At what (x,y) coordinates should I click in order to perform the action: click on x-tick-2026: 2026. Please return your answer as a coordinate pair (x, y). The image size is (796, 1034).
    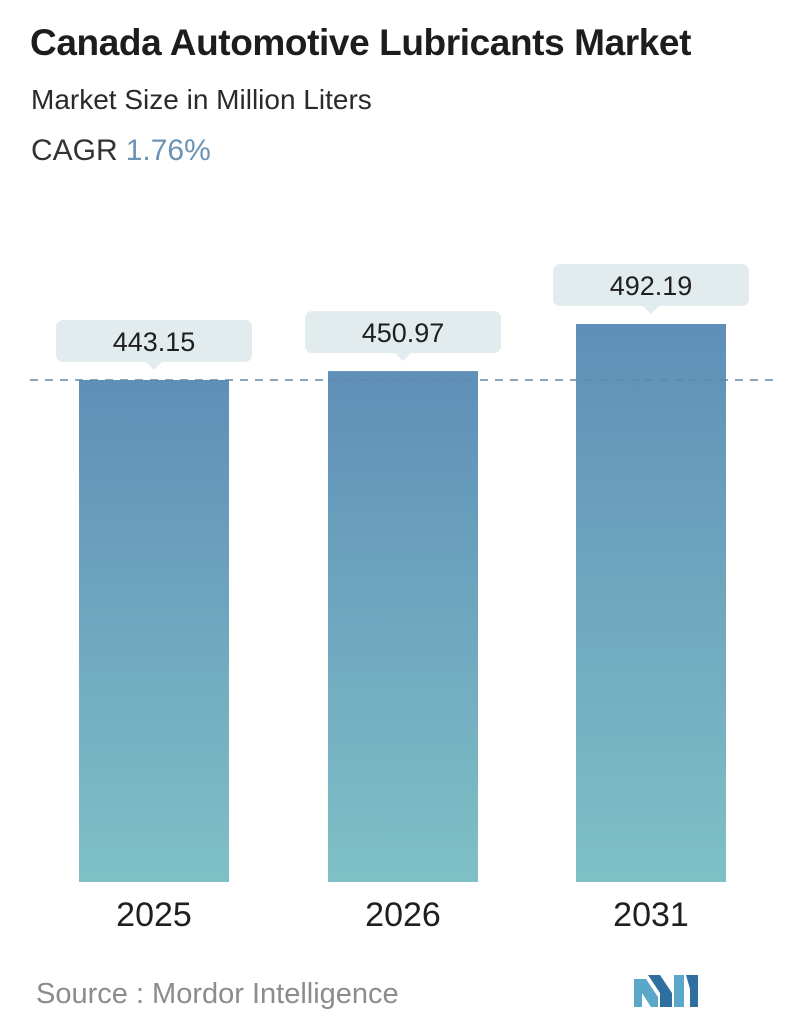
    Looking at the image, I should click on (403, 915).